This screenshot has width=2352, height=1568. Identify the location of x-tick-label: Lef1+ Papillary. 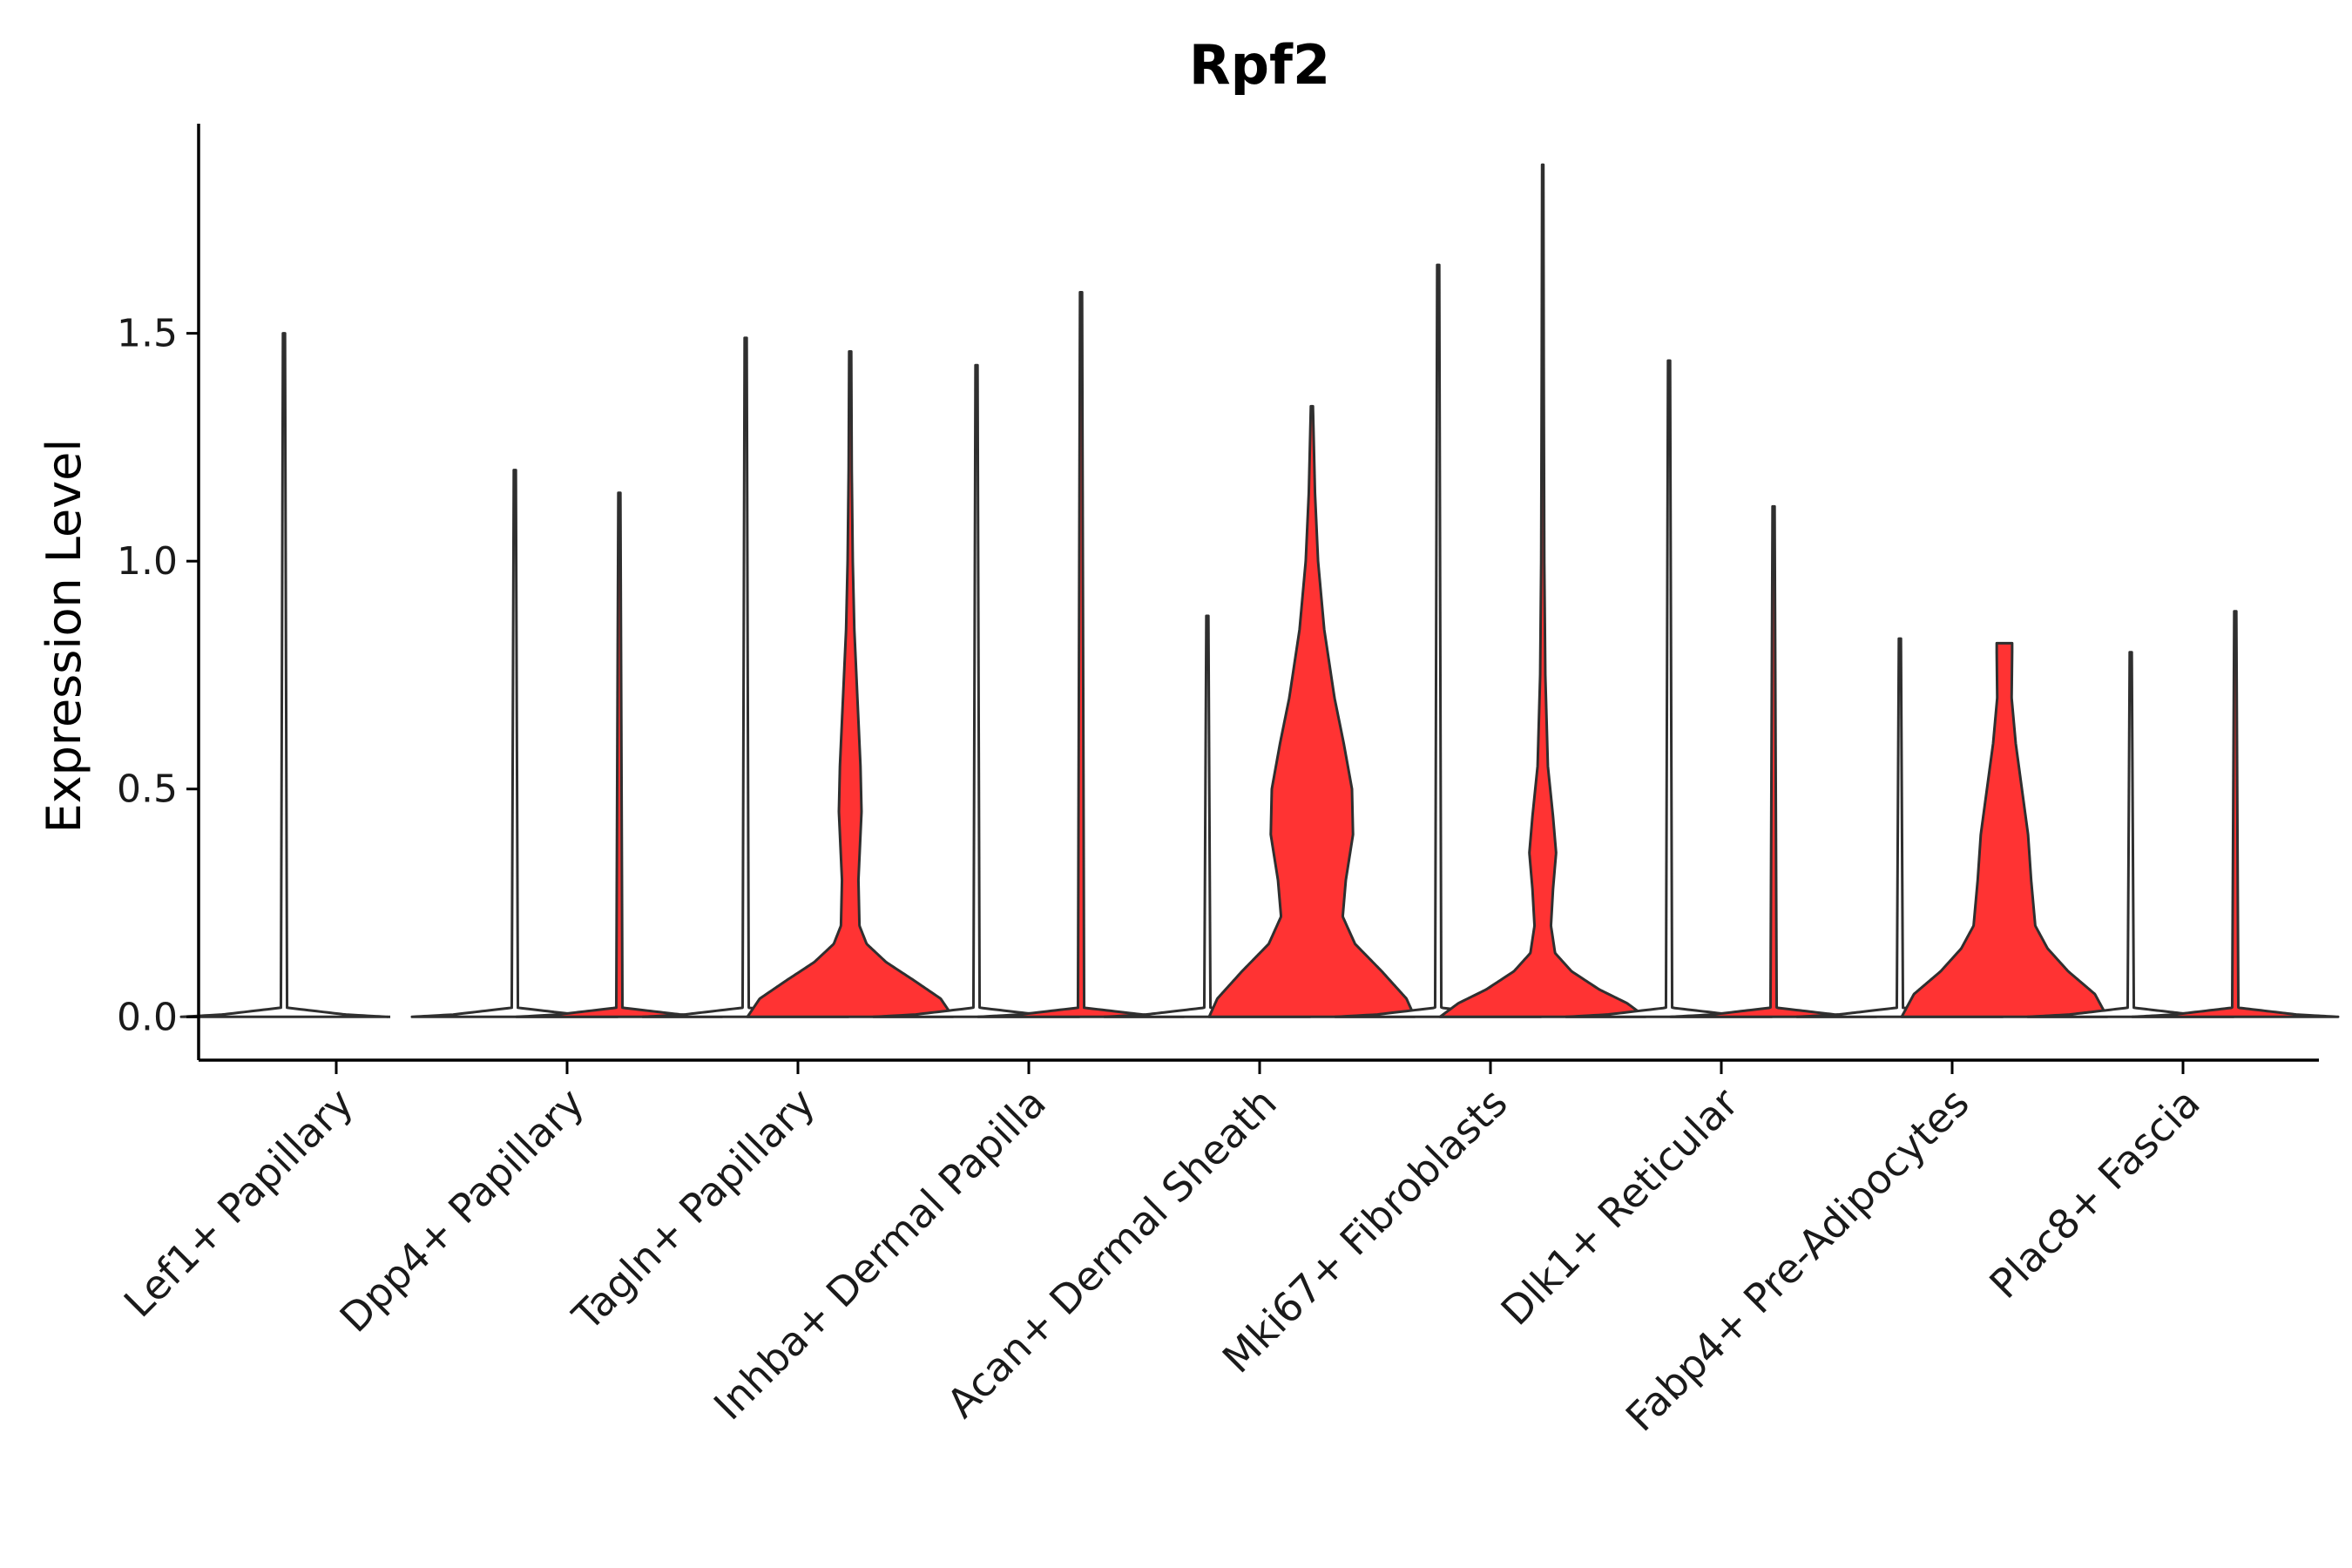
(238, 1203).